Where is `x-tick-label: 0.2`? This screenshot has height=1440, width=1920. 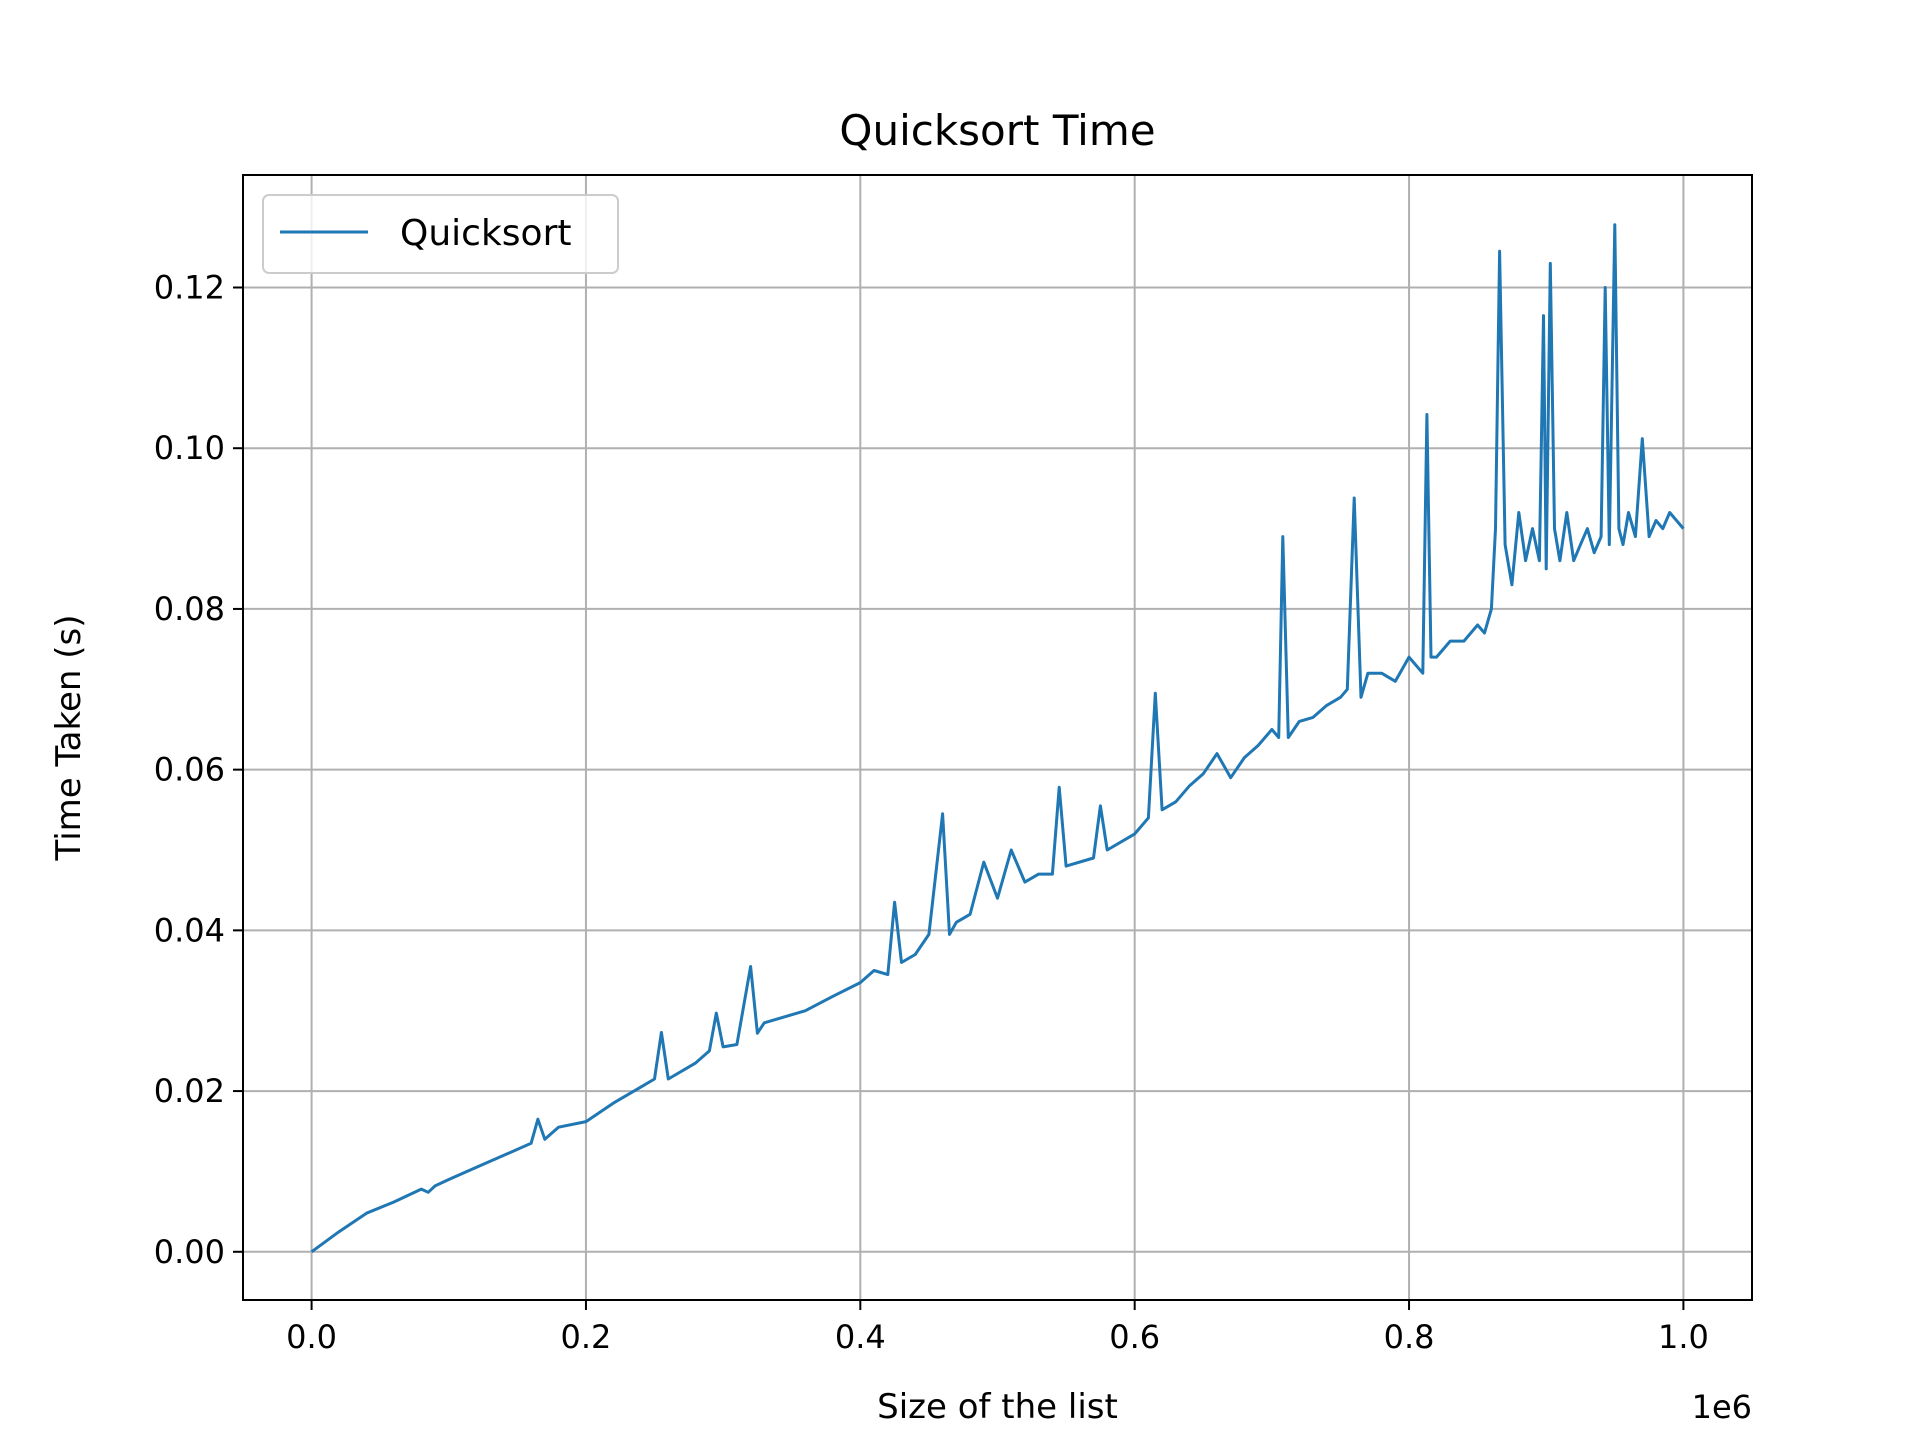 x-tick-label: 0.2 is located at coordinates (586, 1337).